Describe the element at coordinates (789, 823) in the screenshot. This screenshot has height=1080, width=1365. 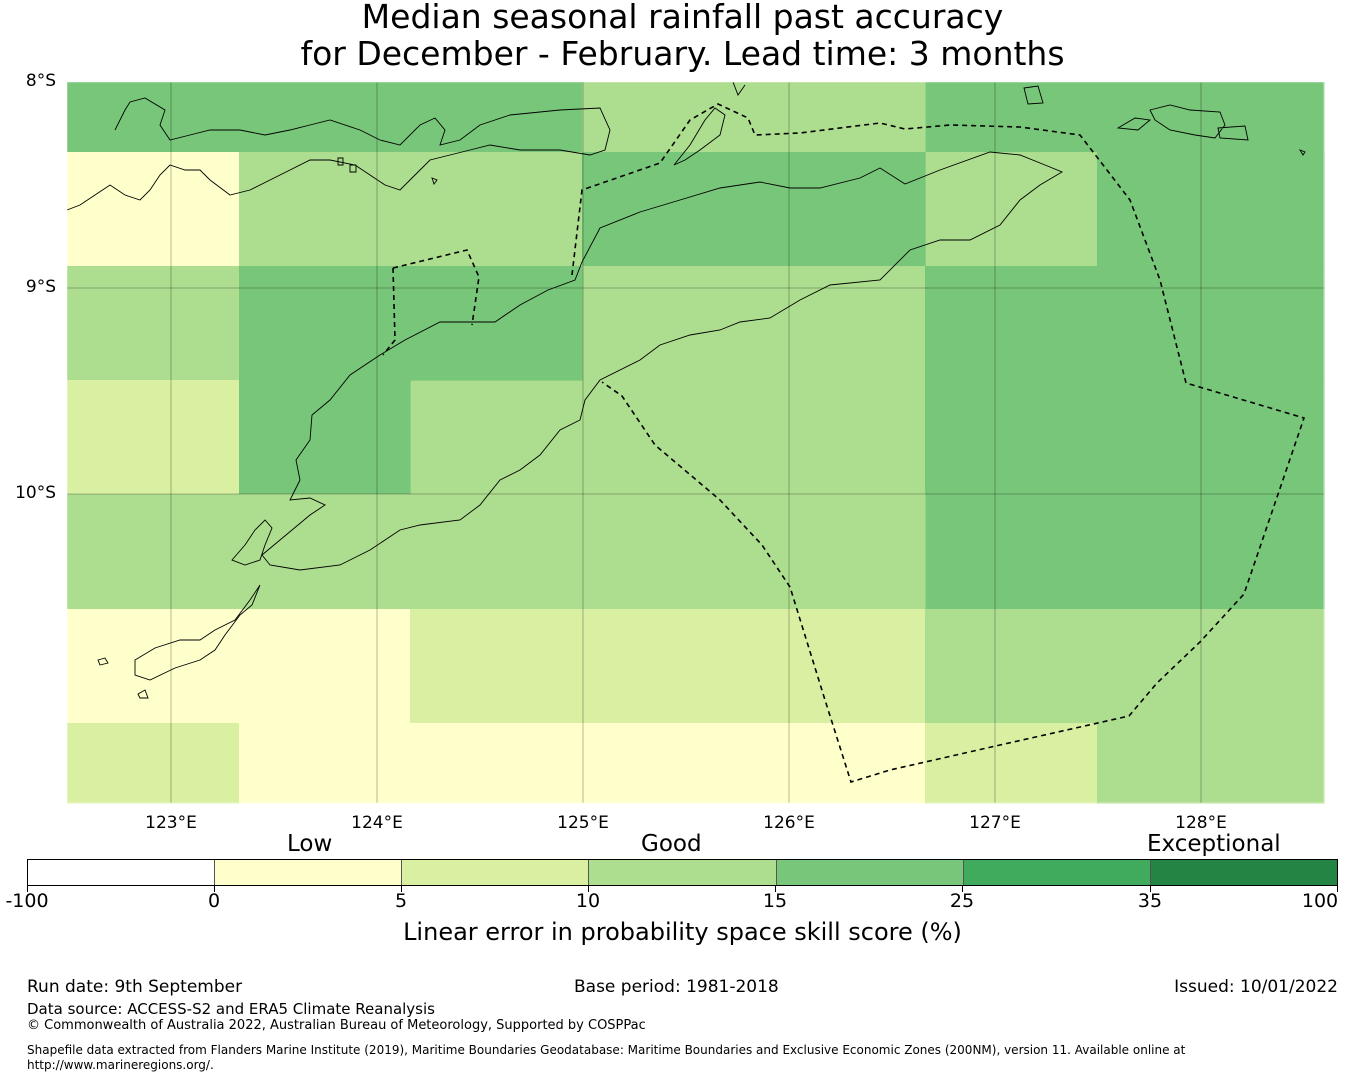
I see `lon-label-126e: 126°E` at that location.